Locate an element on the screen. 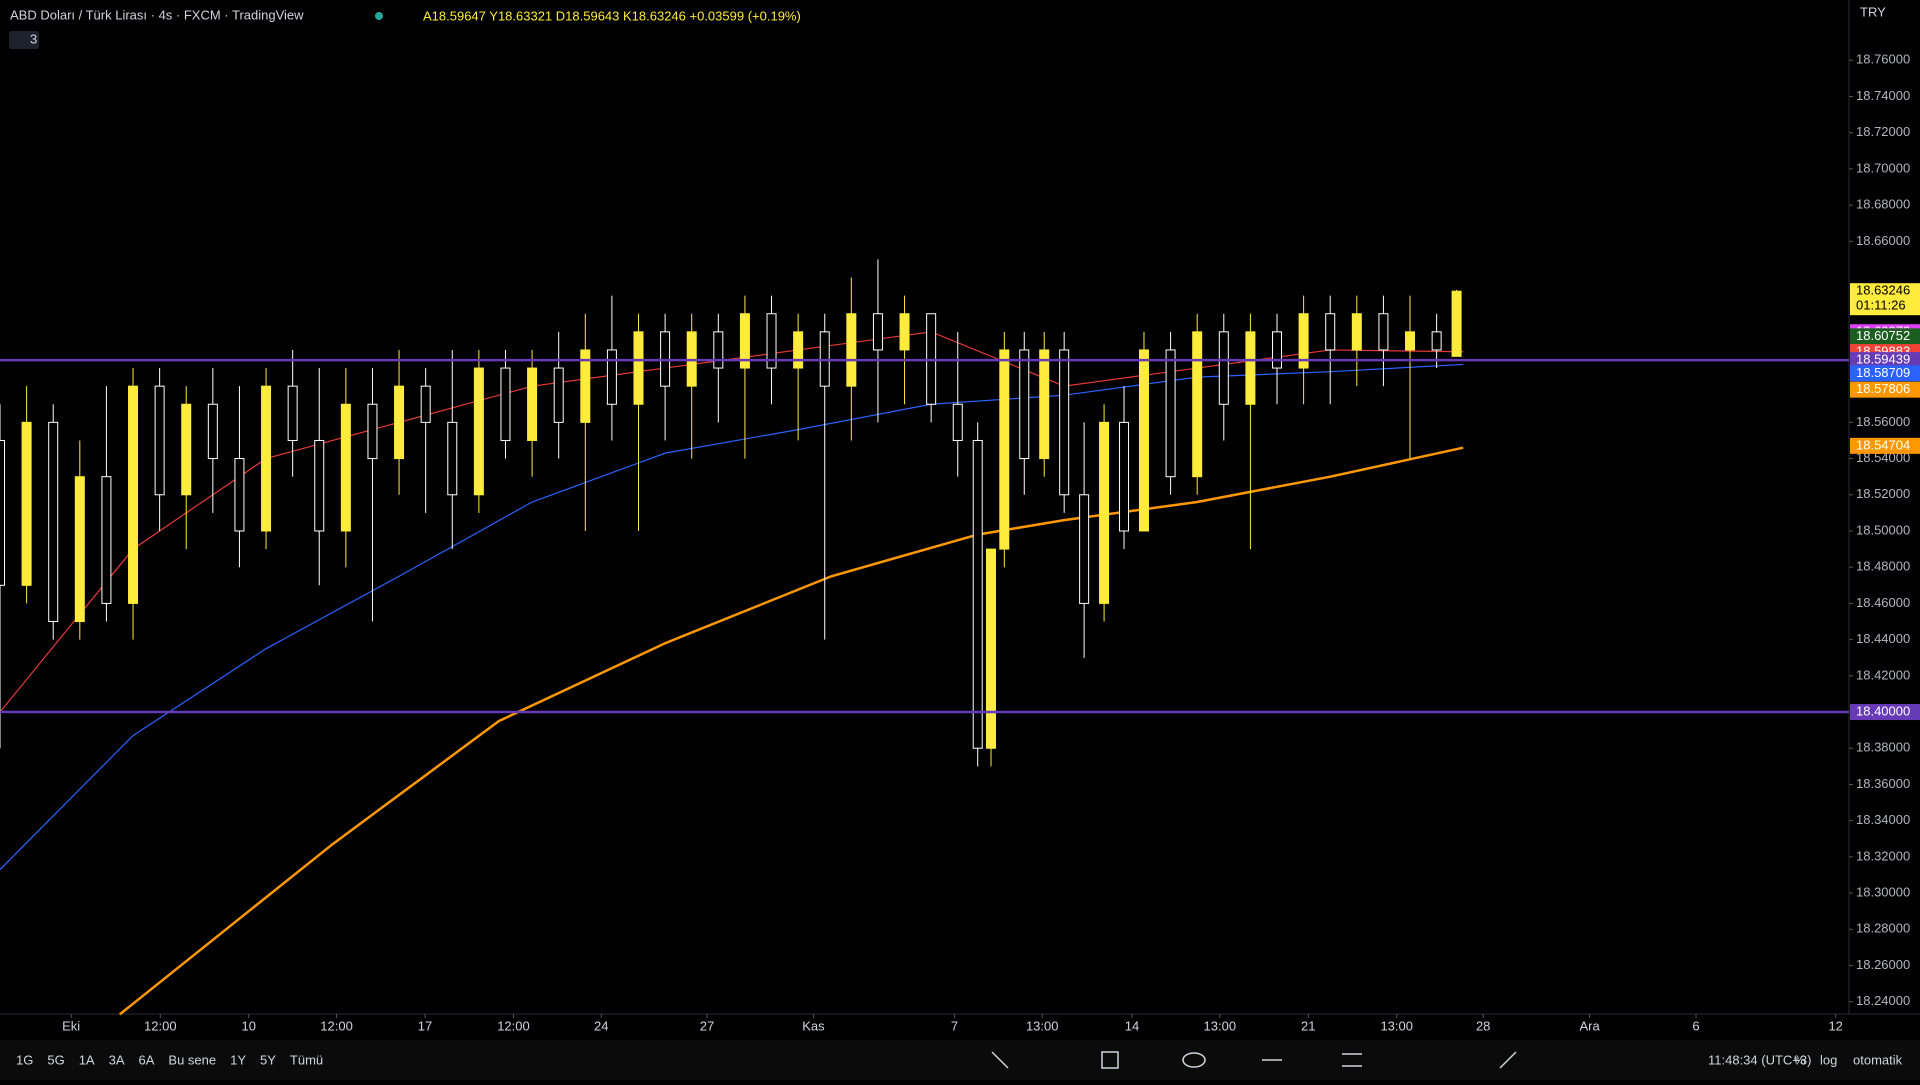  range-button: Bu sene is located at coordinates (192, 1059).